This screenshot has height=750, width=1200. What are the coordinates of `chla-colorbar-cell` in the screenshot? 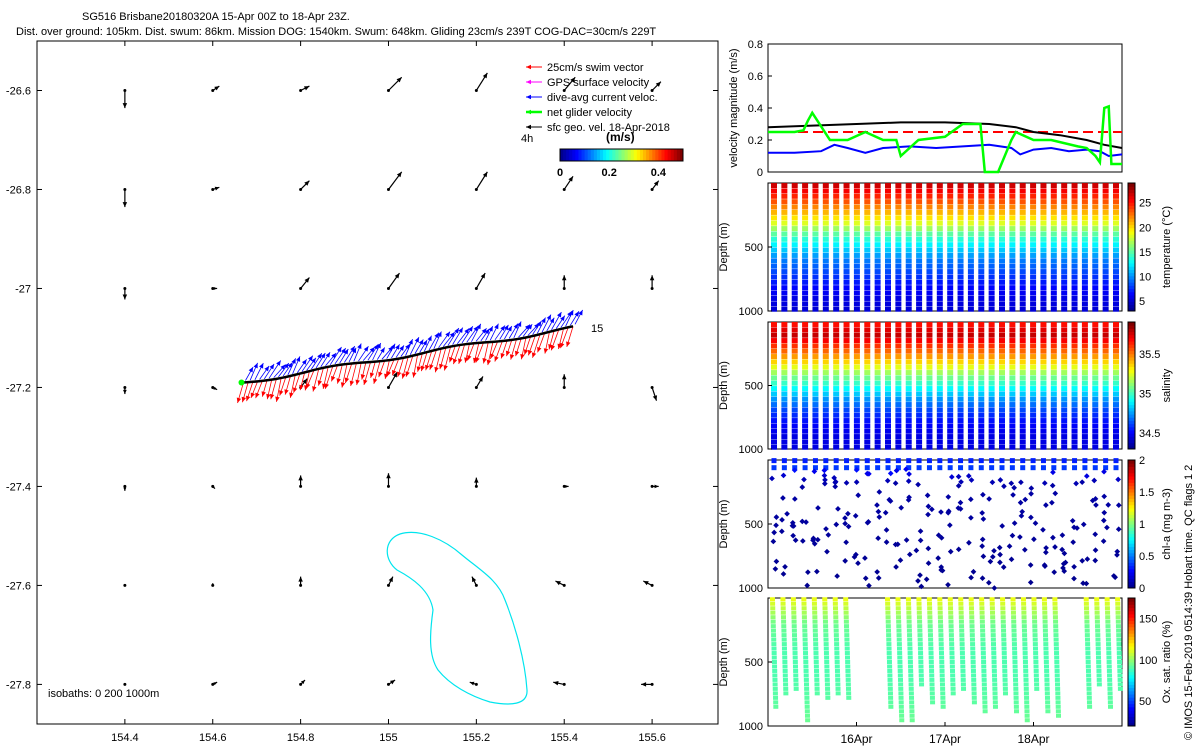 It's located at (1131, 471).